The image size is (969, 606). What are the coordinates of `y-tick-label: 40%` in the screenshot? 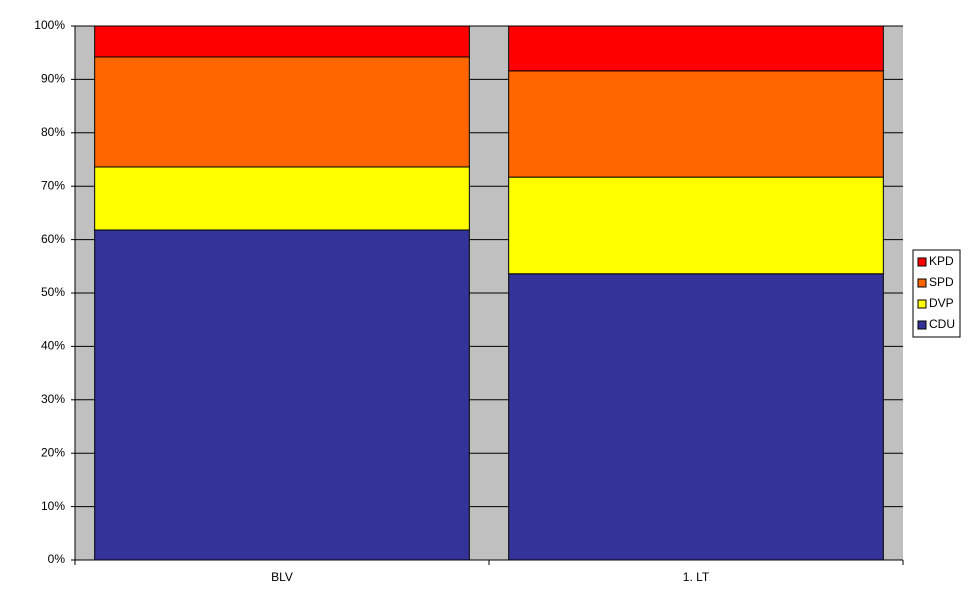 It's located at (53, 346).